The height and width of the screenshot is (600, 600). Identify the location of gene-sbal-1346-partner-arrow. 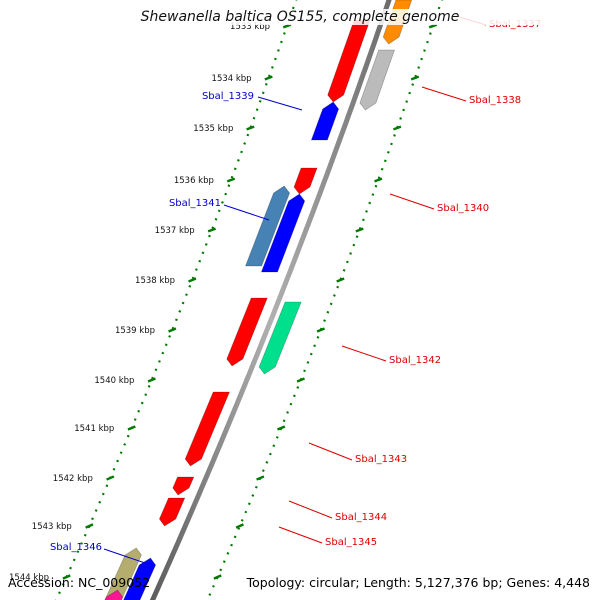
(123, 573).